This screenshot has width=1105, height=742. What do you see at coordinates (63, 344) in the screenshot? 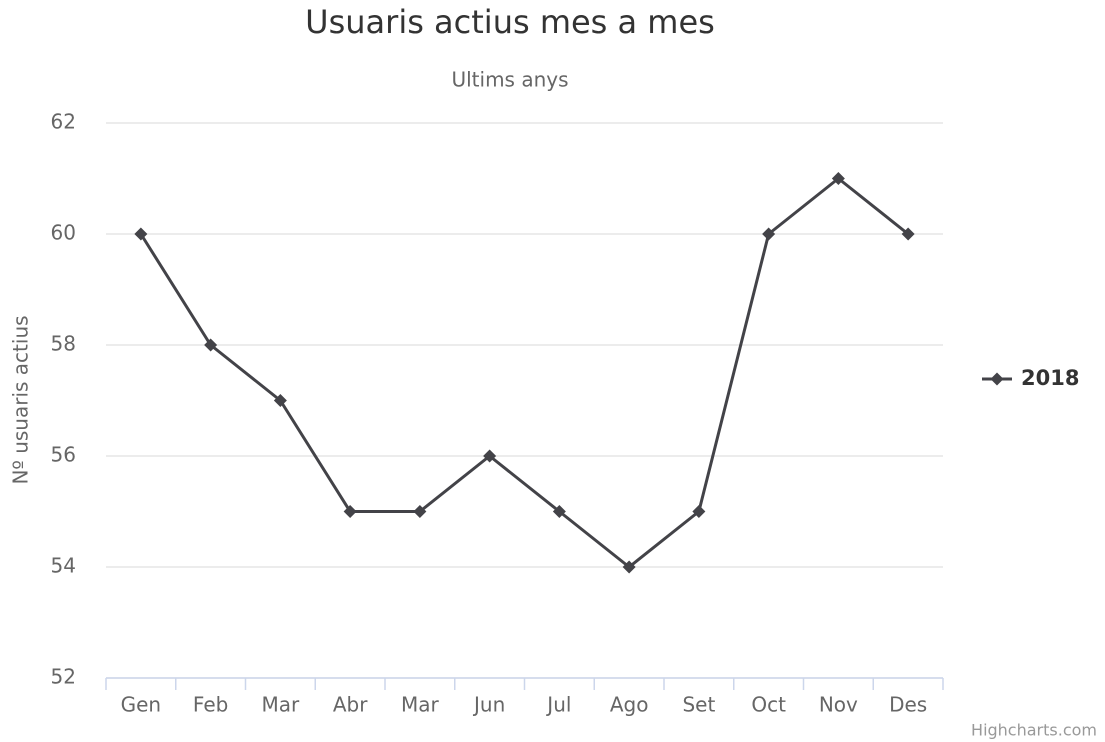
I see `y-tick-label: 58` at bounding box center [63, 344].